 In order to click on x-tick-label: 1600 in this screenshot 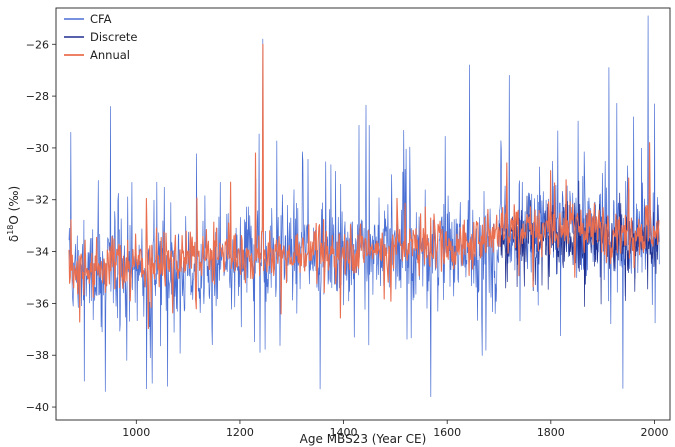, I will do `click(447, 432)`.